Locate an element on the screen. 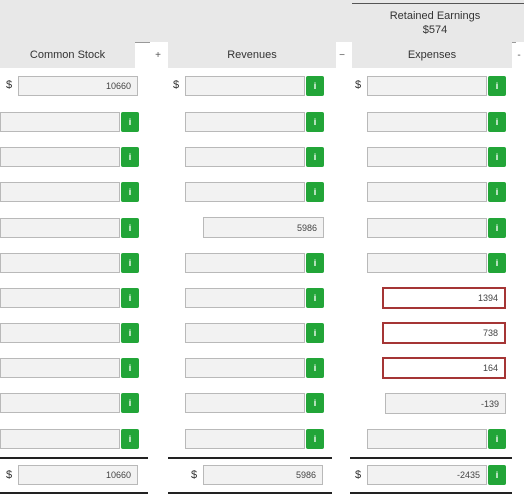 The height and width of the screenshot is (497, 524). expenses-input-error: 738 is located at coordinates (444, 333).